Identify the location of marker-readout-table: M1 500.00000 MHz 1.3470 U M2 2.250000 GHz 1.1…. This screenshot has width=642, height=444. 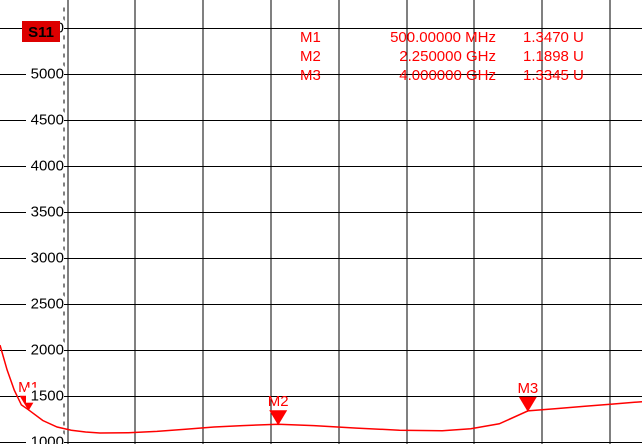
(442, 56).